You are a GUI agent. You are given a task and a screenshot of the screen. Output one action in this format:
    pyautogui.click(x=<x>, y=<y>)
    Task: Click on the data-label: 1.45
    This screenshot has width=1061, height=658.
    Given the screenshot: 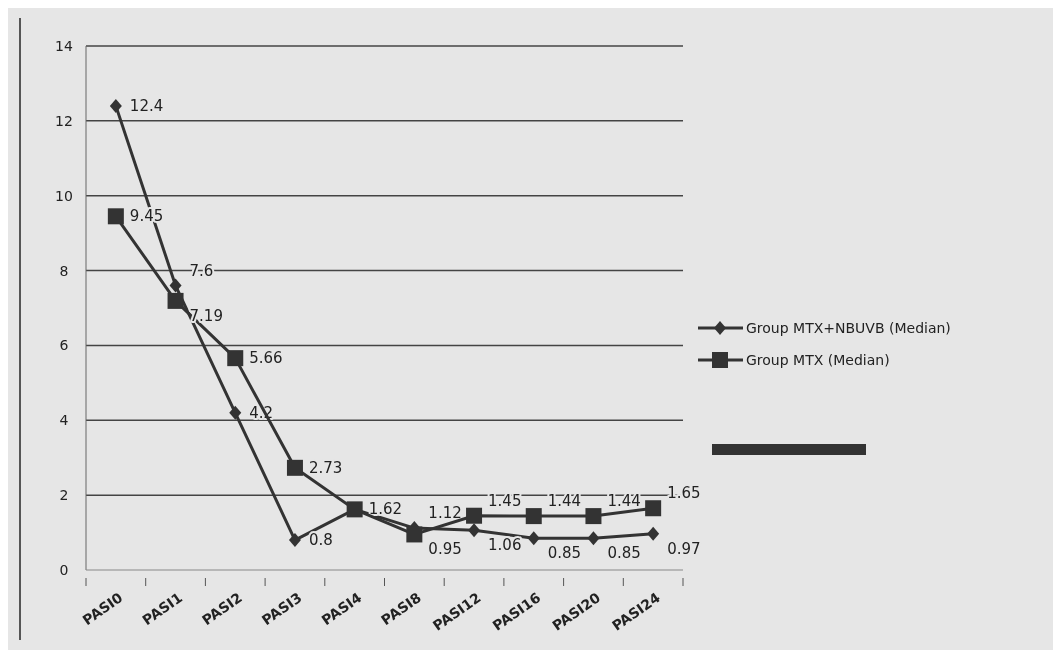 What is the action you would take?
    pyautogui.click(x=505, y=500)
    